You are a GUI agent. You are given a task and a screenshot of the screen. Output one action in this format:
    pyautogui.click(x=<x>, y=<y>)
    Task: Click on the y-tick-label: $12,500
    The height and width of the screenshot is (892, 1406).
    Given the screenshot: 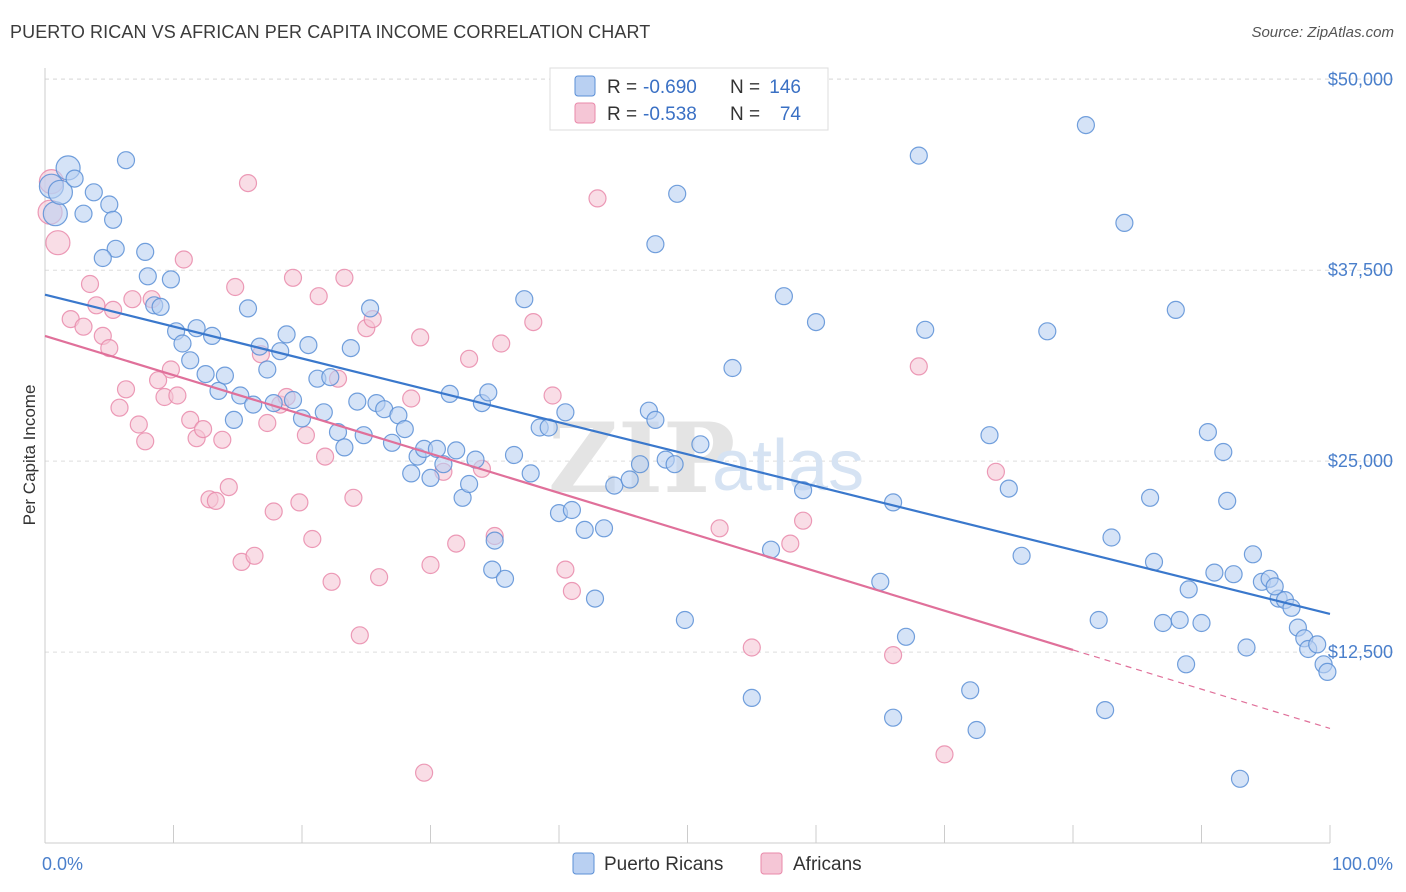 What is the action you would take?
    pyautogui.click(x=1360, y=652)
    